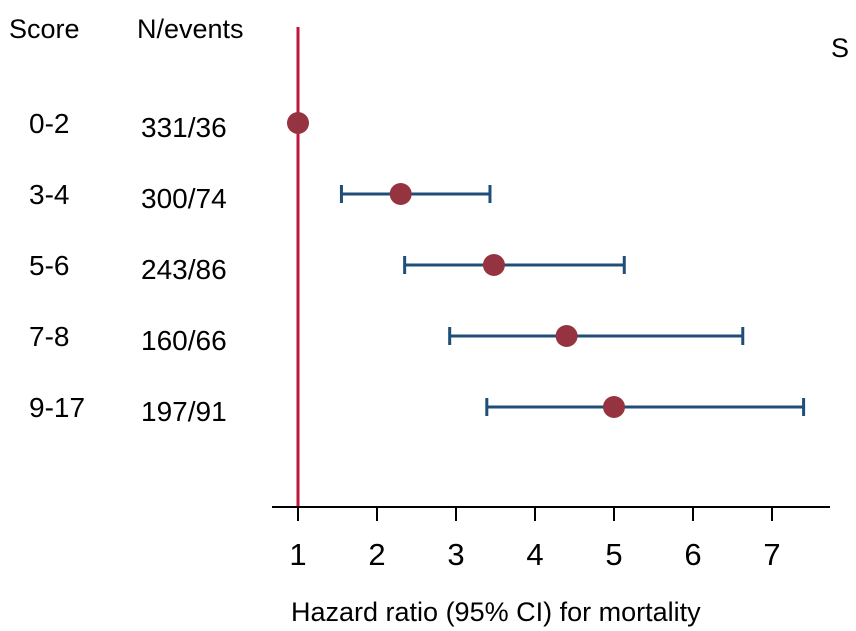 The width and height of the screenshot is (856, 631). I want to click on x-axis-ticks: 1 2 3 4 5 6 7, so click(535, 539).